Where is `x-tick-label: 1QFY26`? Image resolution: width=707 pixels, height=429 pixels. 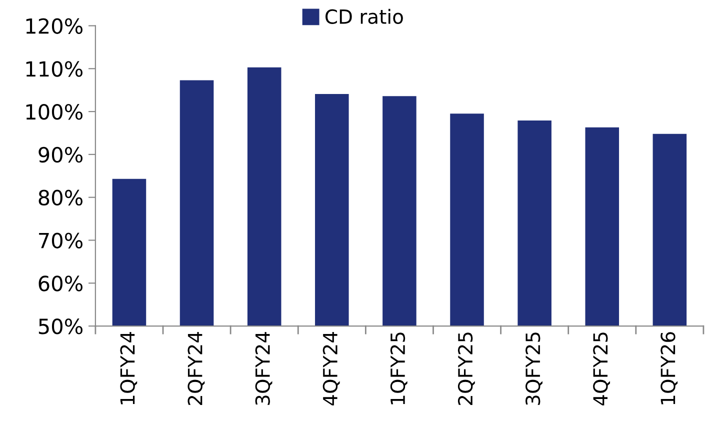 x-tick-label: 1QFY26 is located at coordinates (669, 368).